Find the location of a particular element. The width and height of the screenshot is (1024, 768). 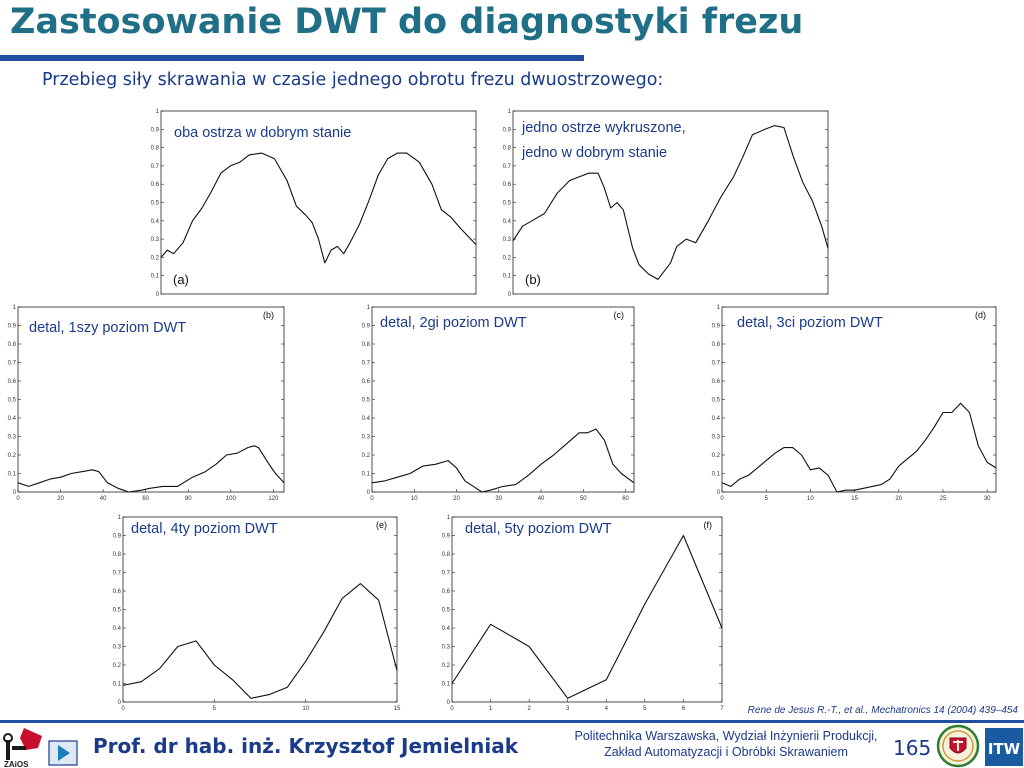

x-tick-label: 50 is located at coordinates (583, 499).